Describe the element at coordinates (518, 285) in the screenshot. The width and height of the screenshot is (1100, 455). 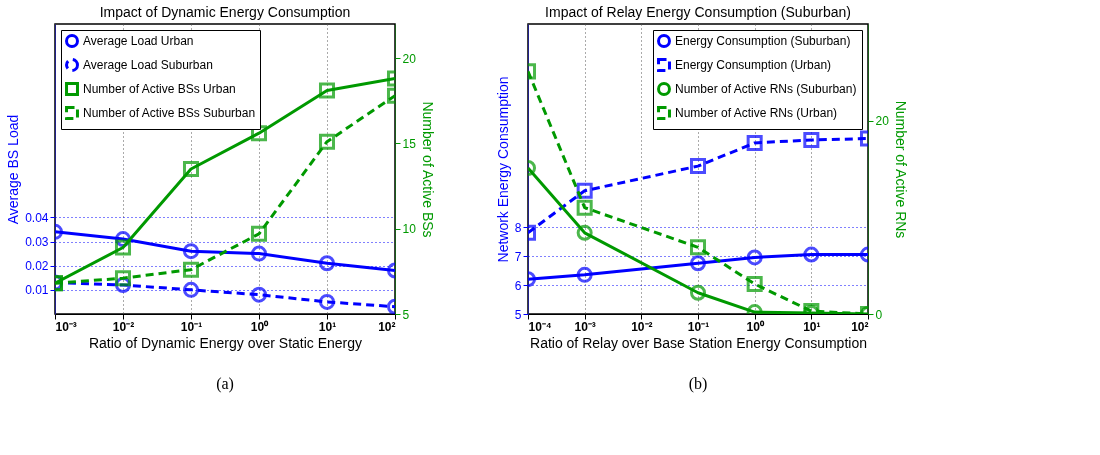
I see `y-tick-label: 6` at that location.